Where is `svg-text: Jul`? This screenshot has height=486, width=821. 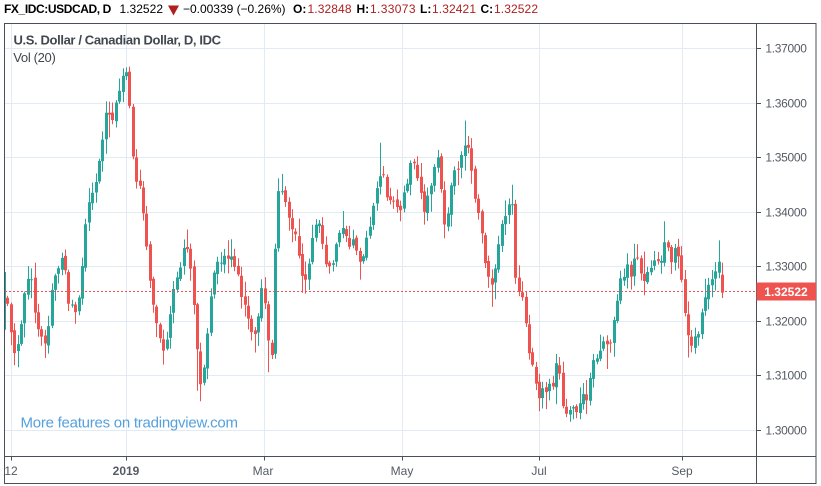 svg-text: Jul is located at coordinates (538, 471).